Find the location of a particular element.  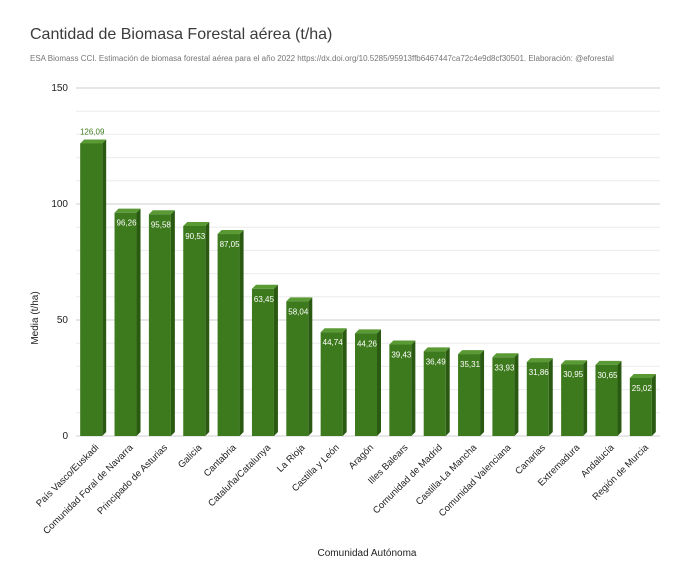

data-label: 44,74 is located at coordinates (333, 342).